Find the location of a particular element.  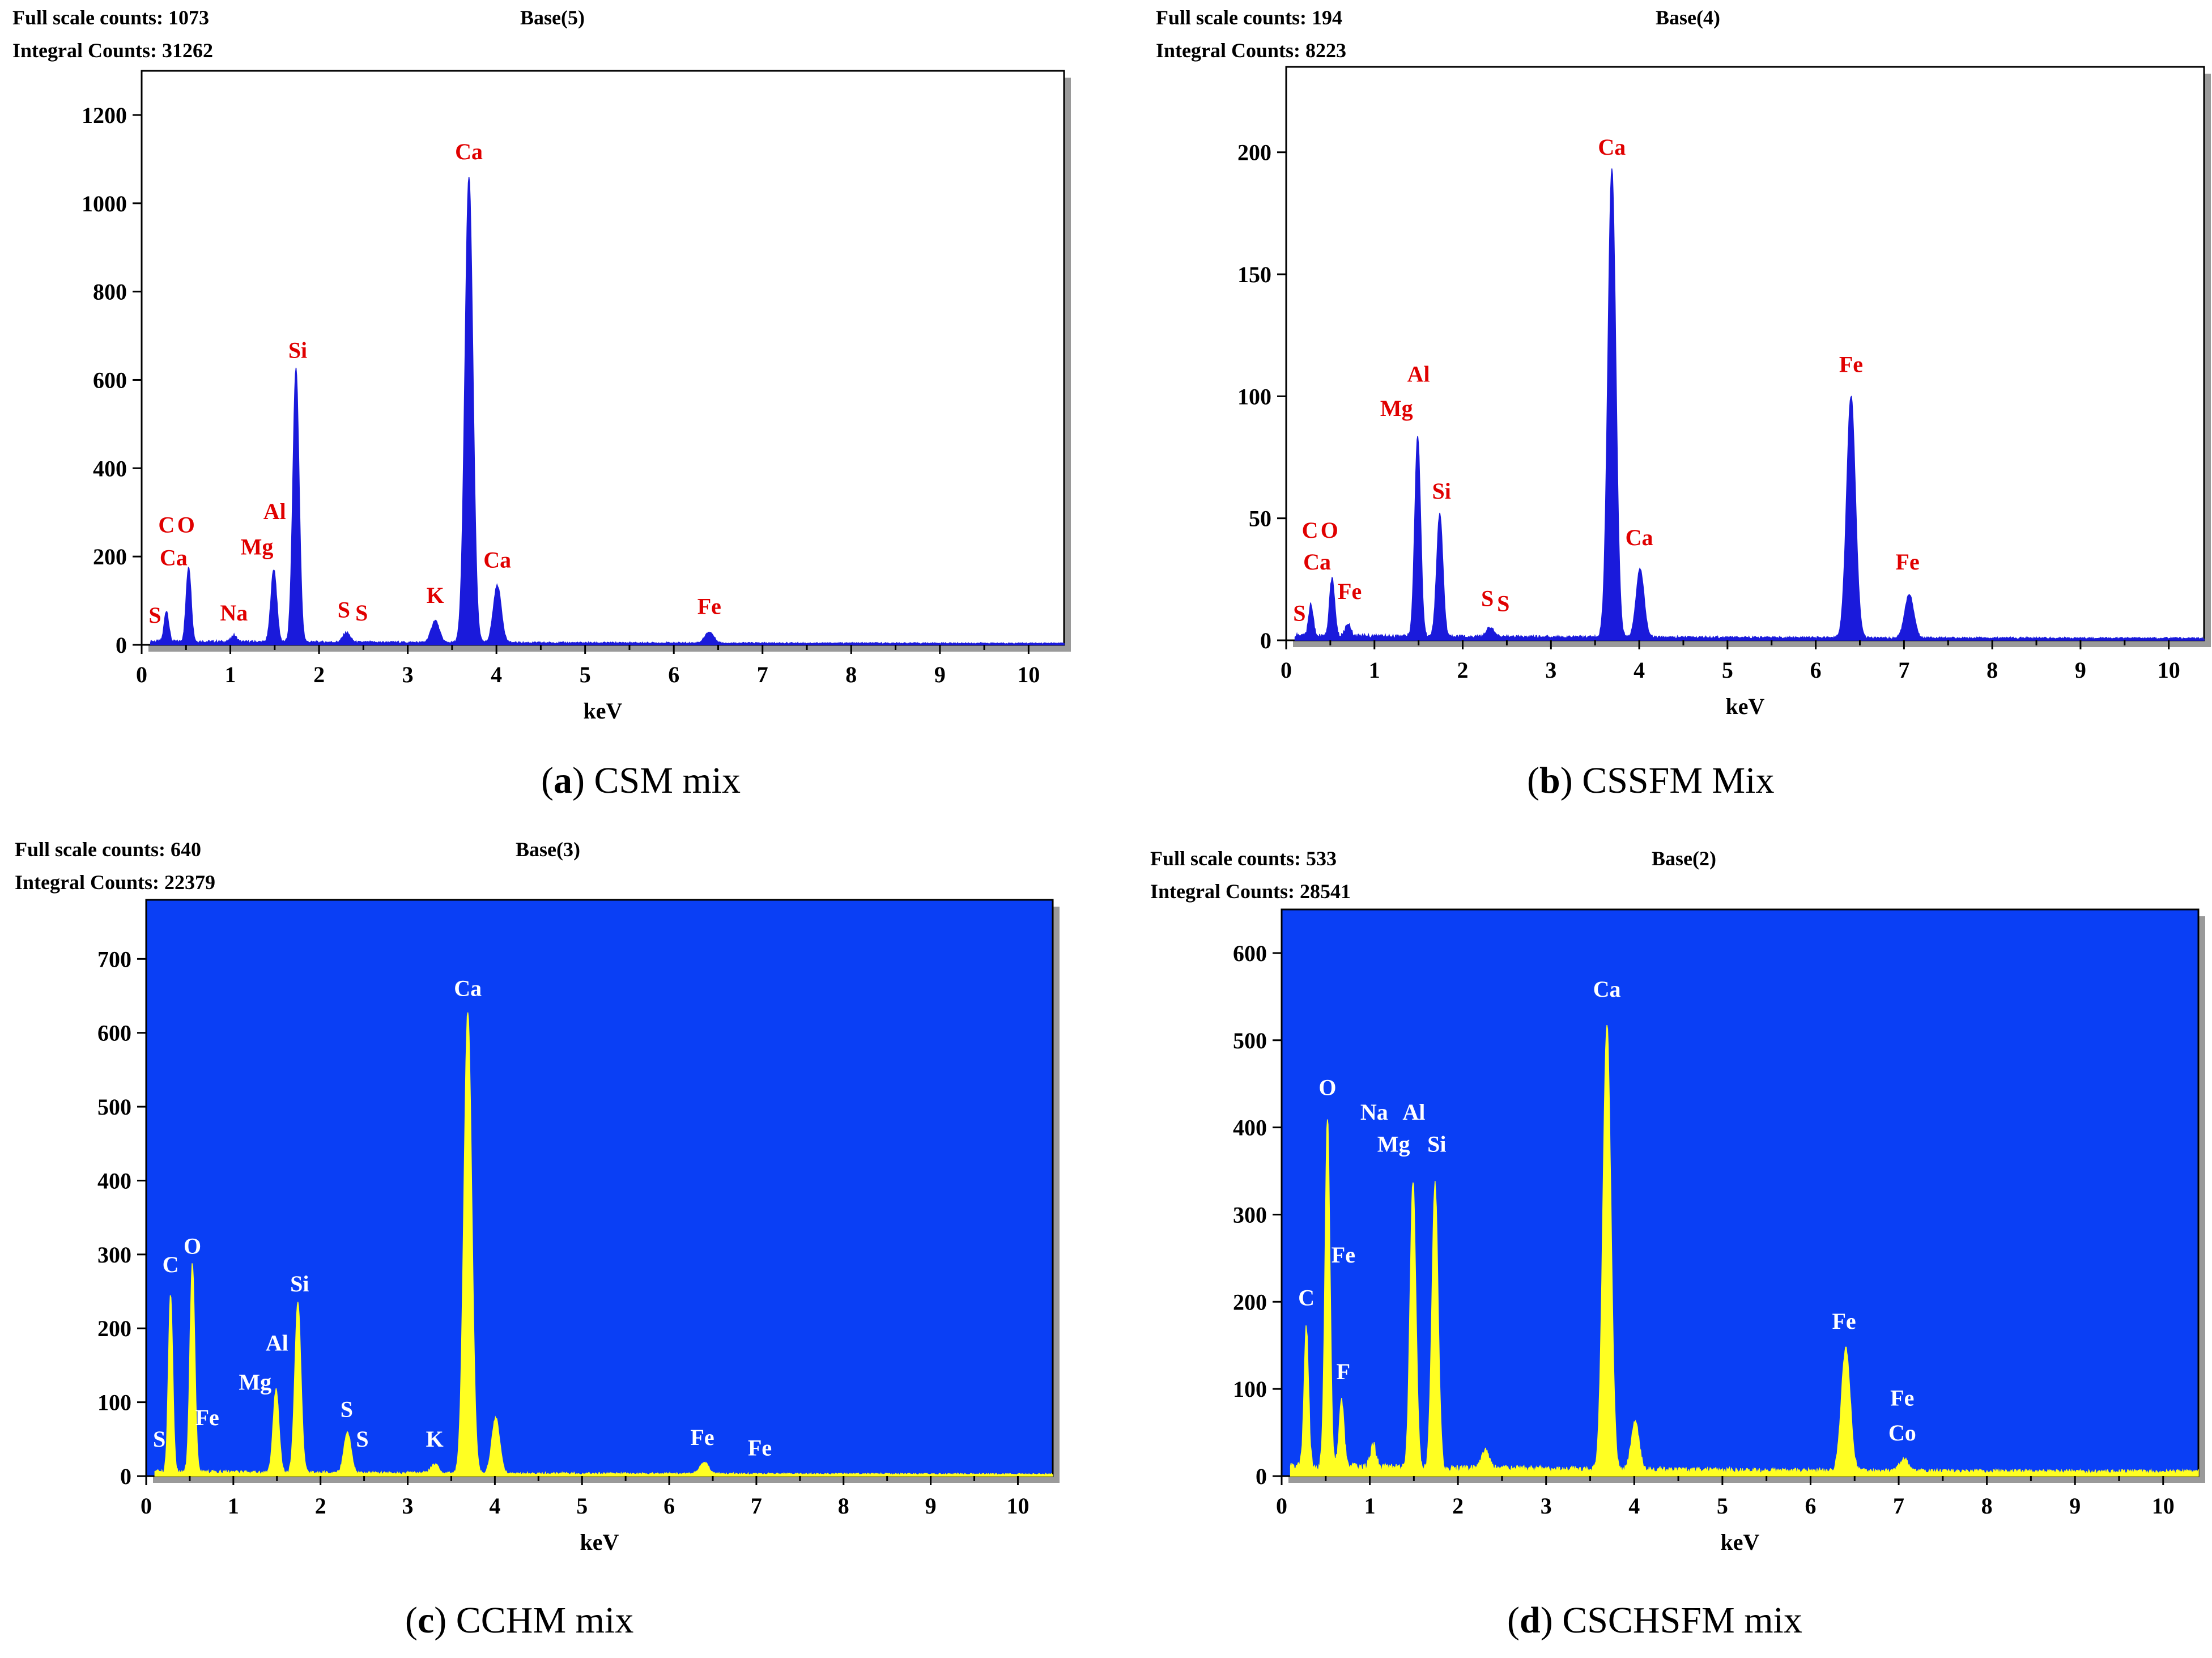

y-tick-label: 50 is located at coordinates (1260, 519).